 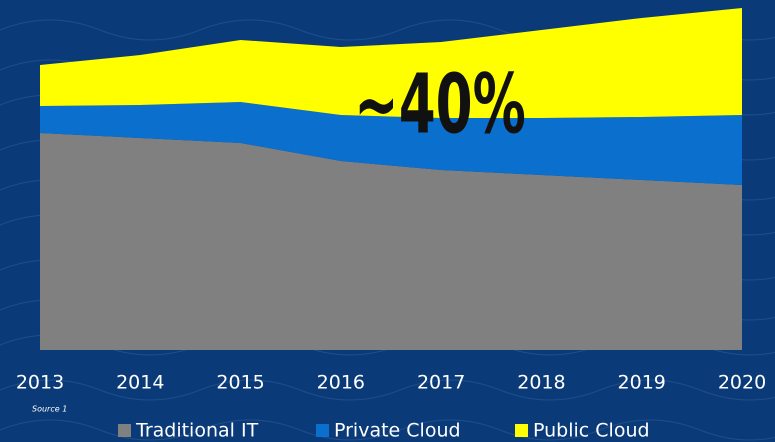 What do you see at coordinates (341, 383) in the screenshot?
I see `x-tick-label: 2016` at bounding box center [341, 383].